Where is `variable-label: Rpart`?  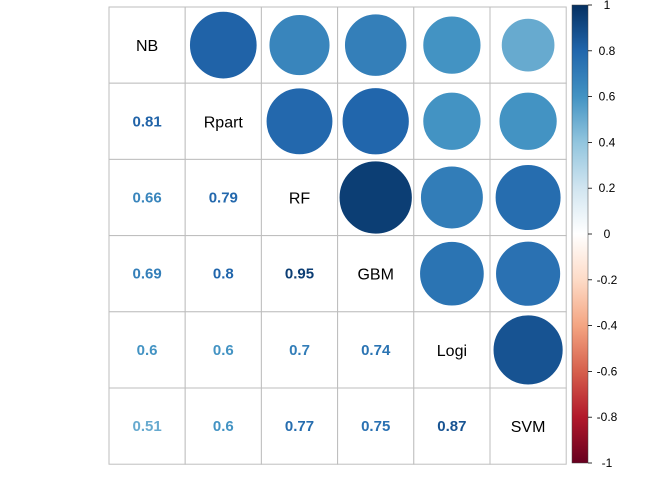
variable-label: Rpart is located at coordinates (224, 122).